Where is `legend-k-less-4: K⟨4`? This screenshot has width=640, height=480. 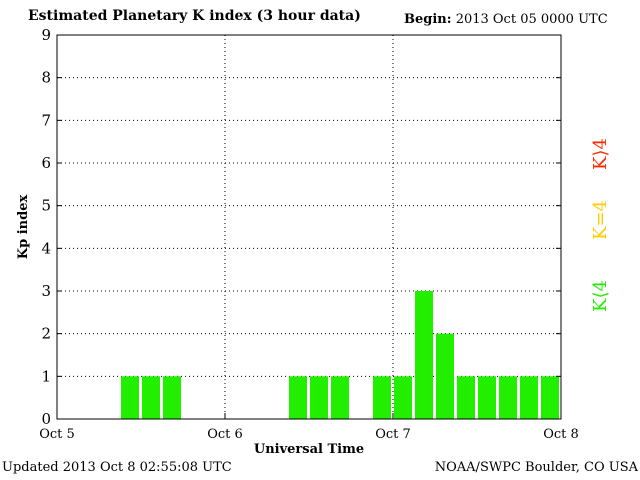 legend-k-less-4: K⟨4 is located at coordinates (600, 296).